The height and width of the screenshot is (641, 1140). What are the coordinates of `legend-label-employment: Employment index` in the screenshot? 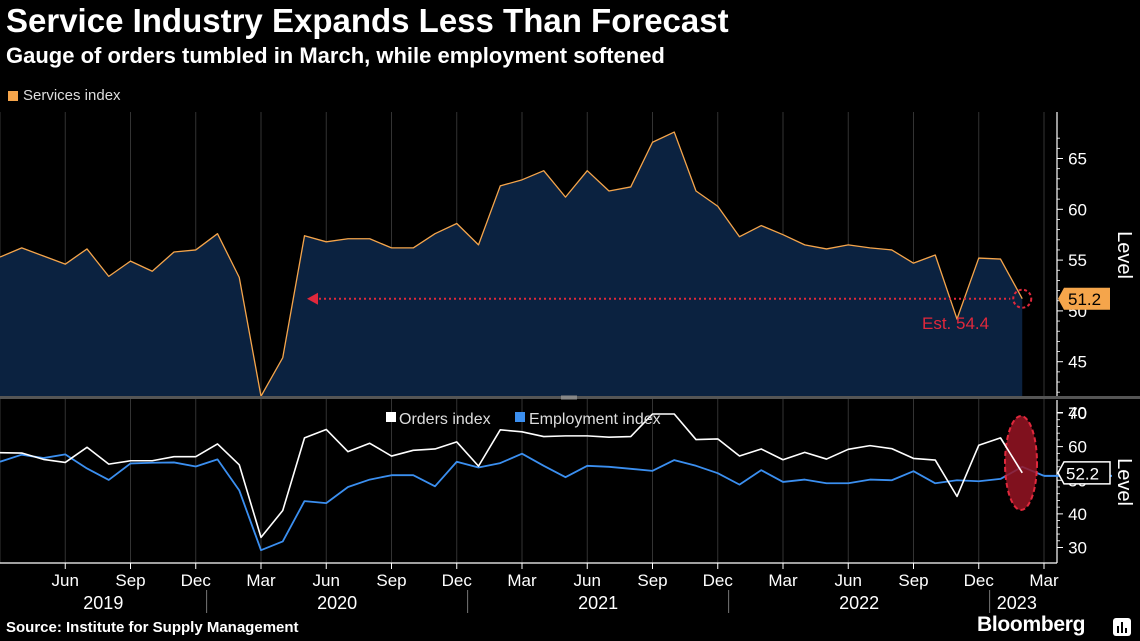 It's located at (595, 419).